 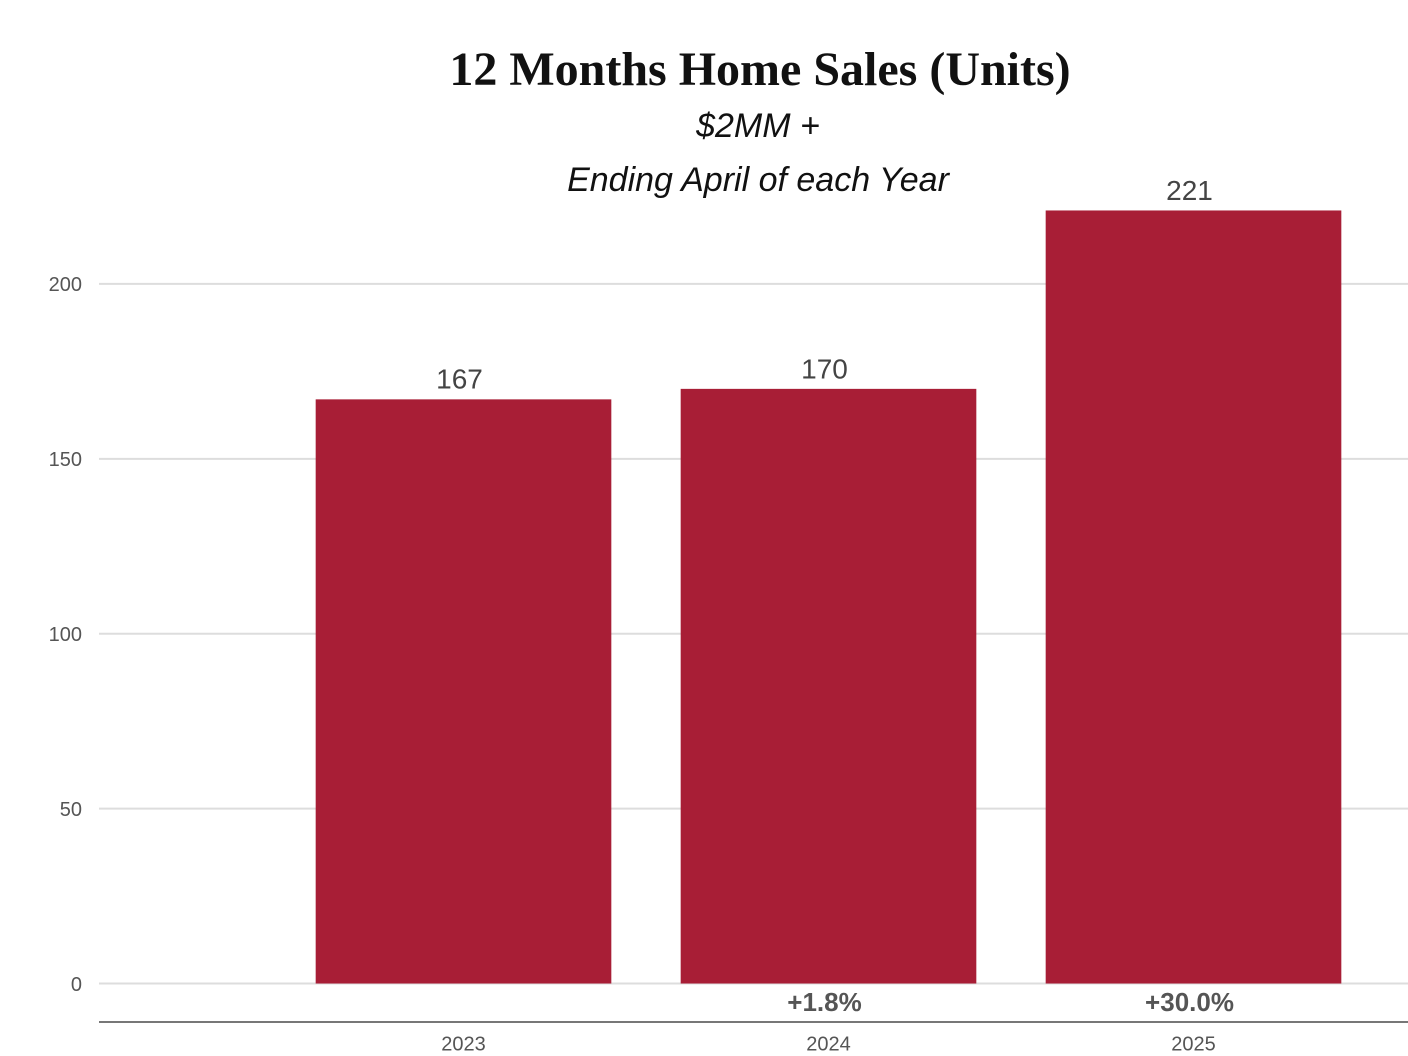 What do you see at coordinates (76, 985) in the screenshot?
I see `y-tick-label: 0` at bounding box center [76, 985].